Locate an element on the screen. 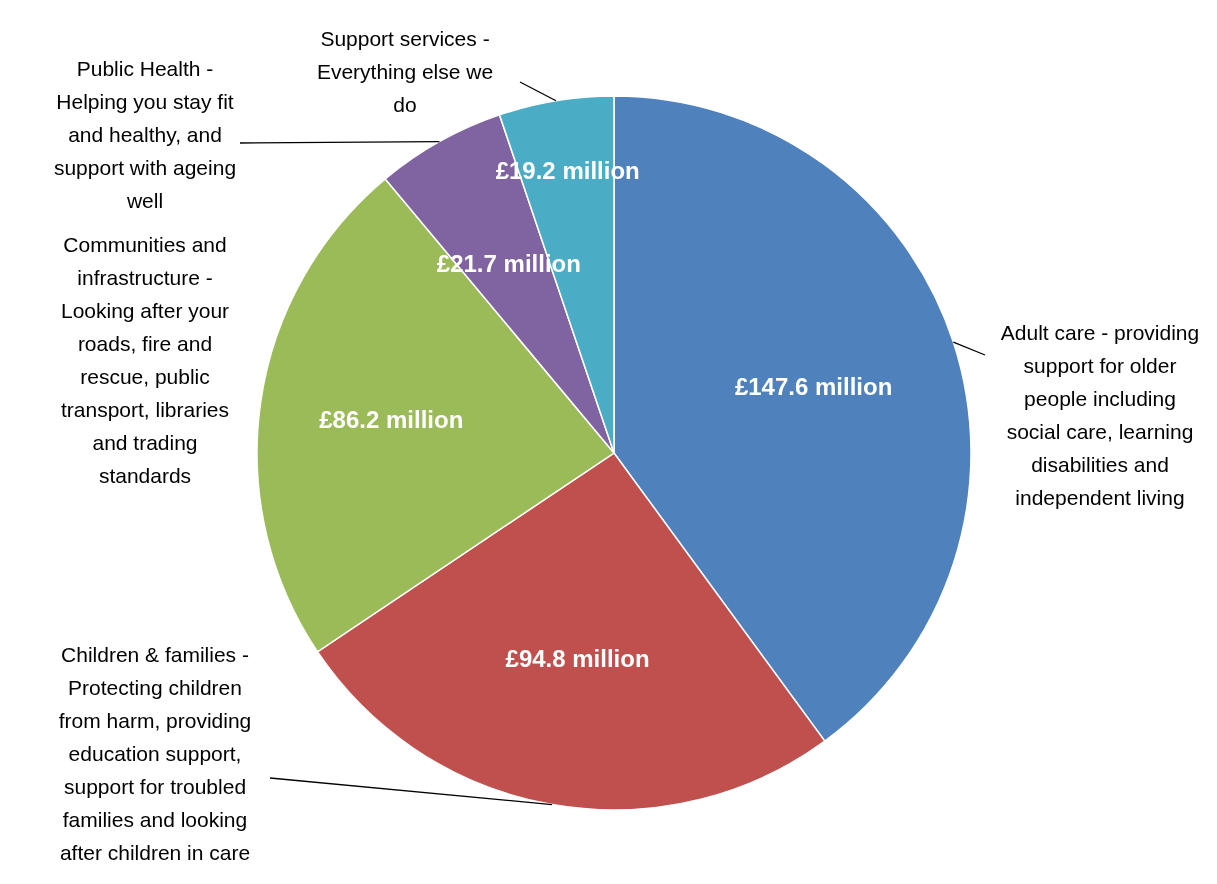  slice-label: Public Health - Helping you stay fit and healthy, and support with ageing well is located at coordinates (145, 134).